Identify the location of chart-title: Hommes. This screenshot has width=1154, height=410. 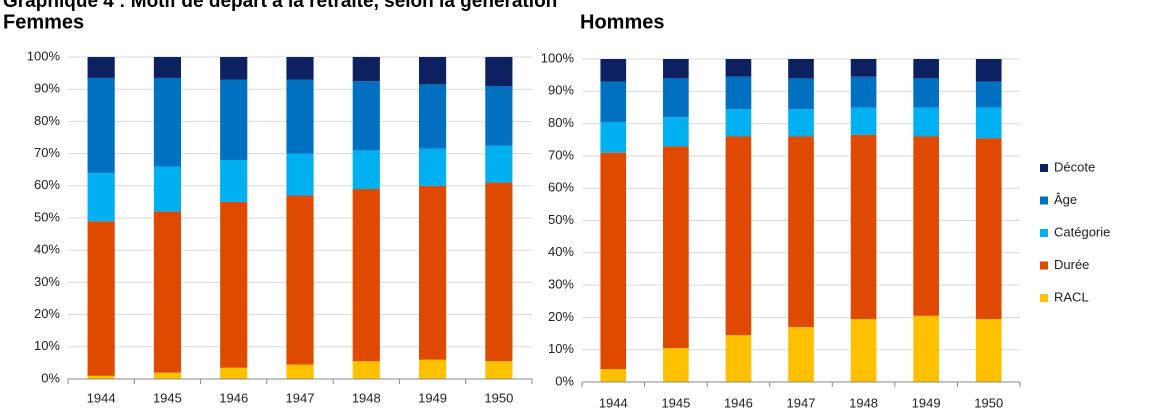
(622, 22).